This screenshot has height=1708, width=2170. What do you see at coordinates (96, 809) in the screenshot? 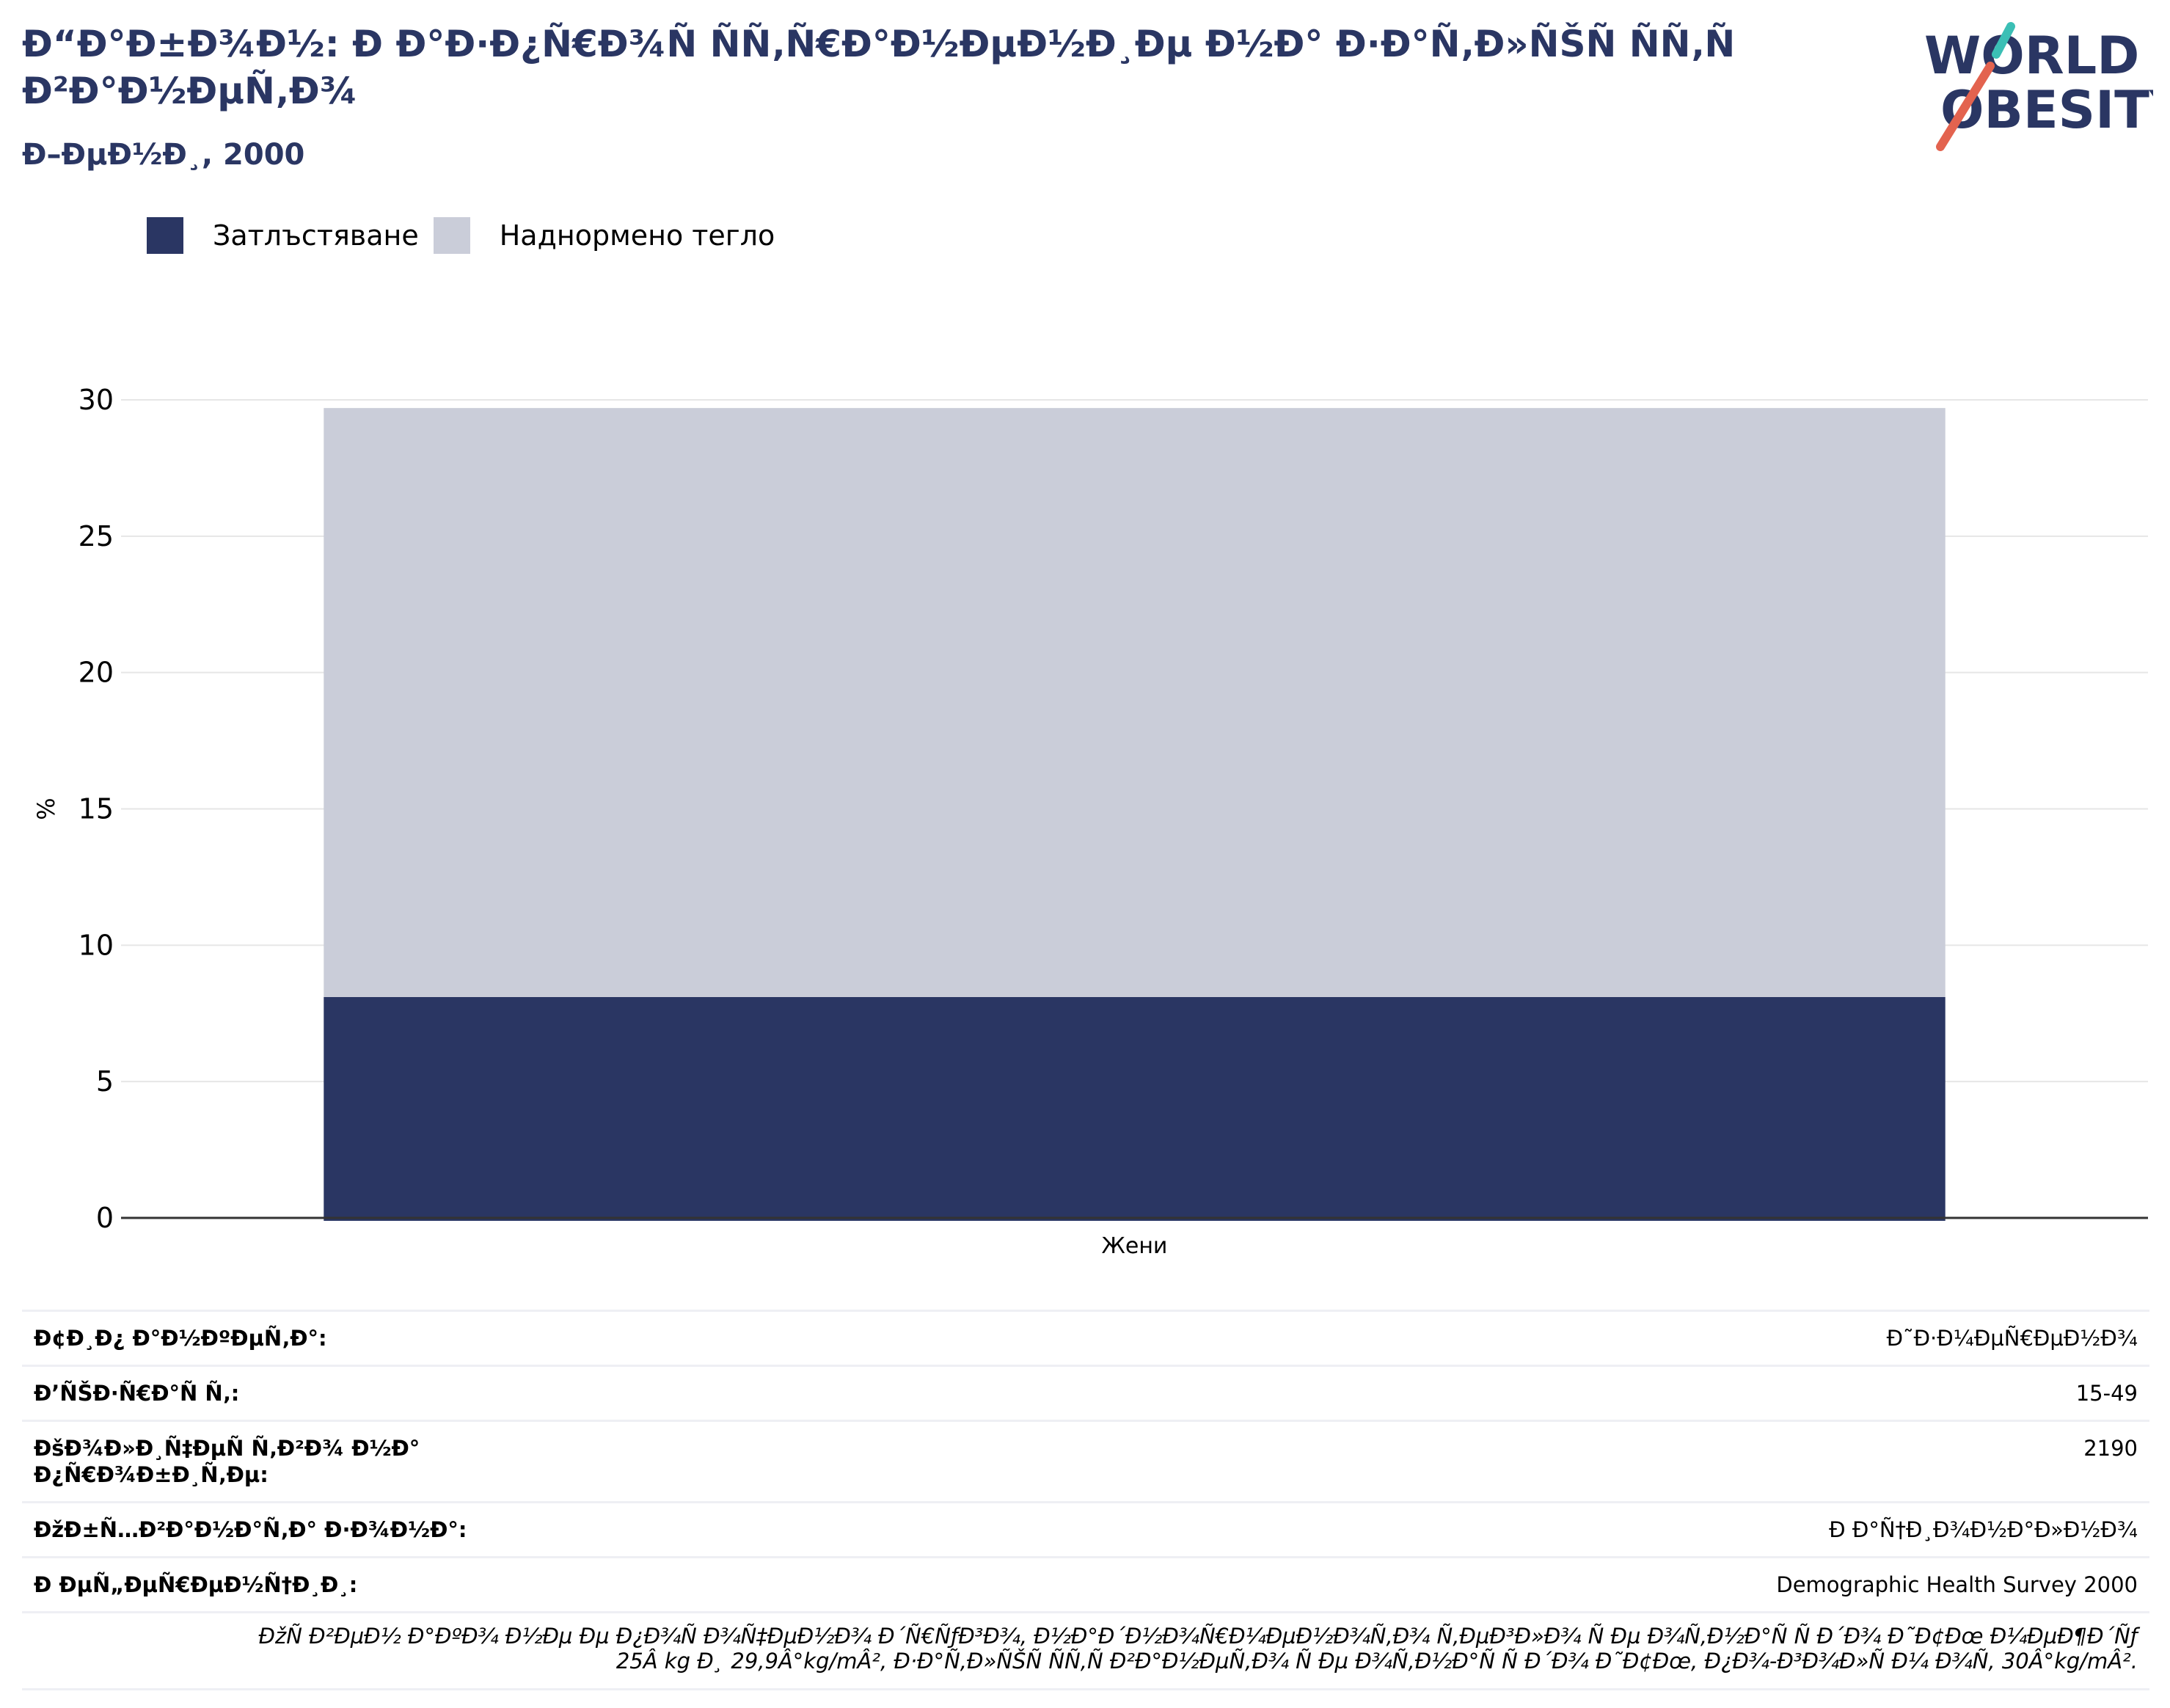
I see `y-tick-label: 15` at bounding box center [96, 809].